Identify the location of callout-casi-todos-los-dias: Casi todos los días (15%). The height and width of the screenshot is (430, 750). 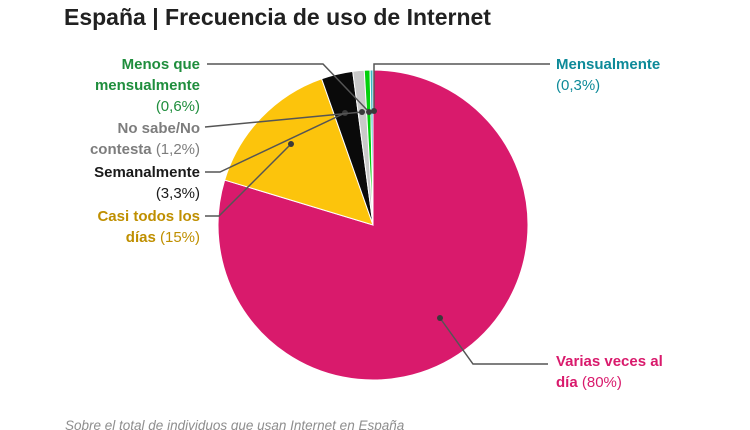
(140, 227).